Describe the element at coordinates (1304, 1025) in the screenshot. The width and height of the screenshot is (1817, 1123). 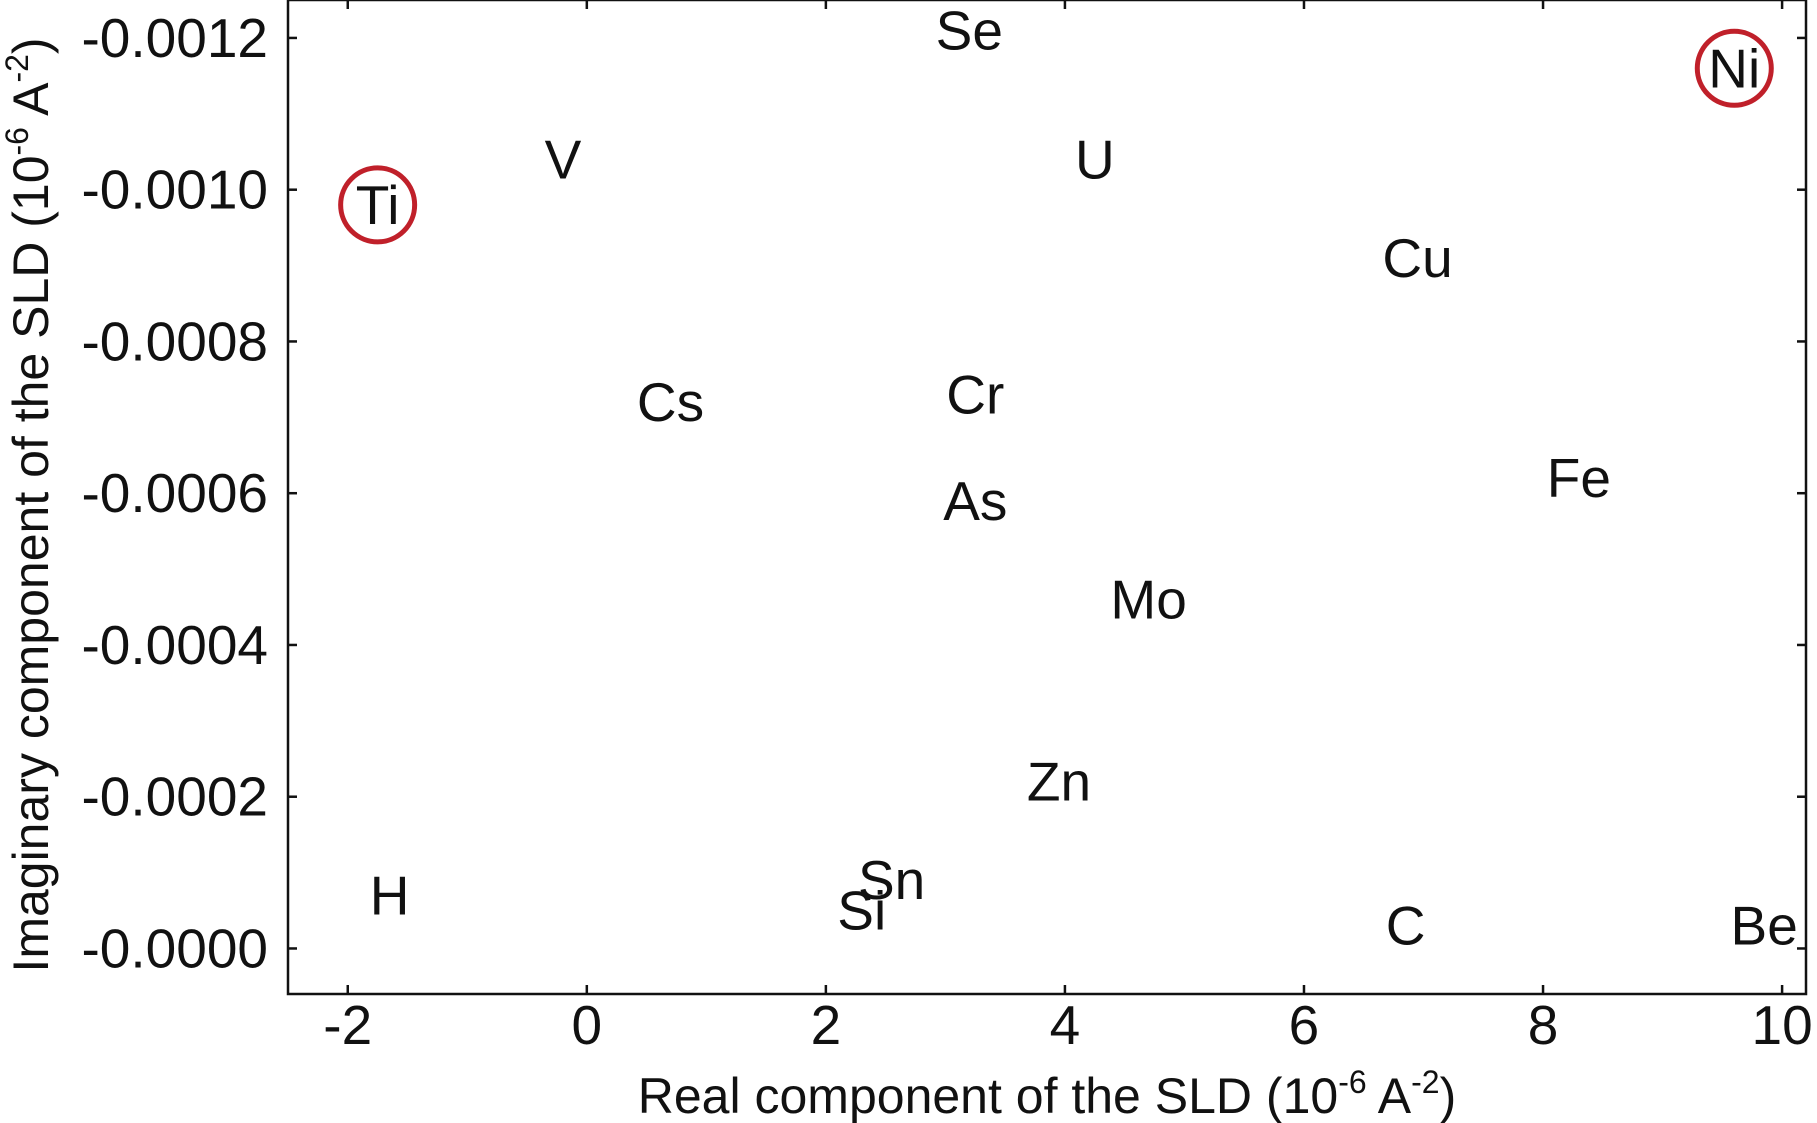
I see `x-tick-label: 6` at that location.